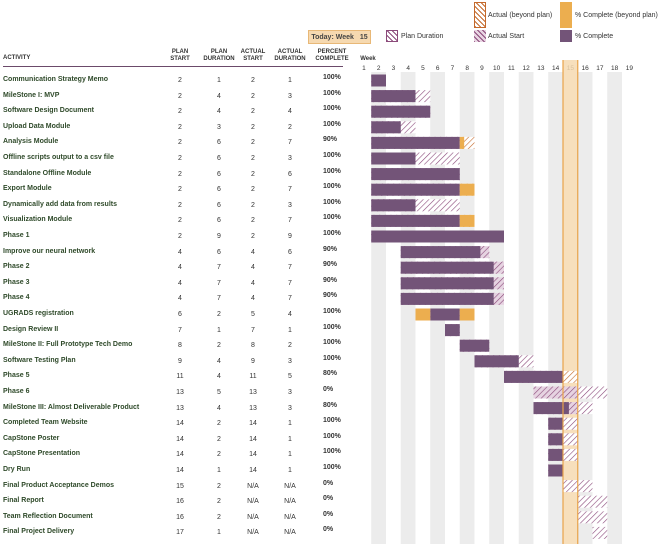  What do you see at coordinates (253, 314) in the screenshot?
I see `actual-start-cell: 5` at bounding box center [253, 314].